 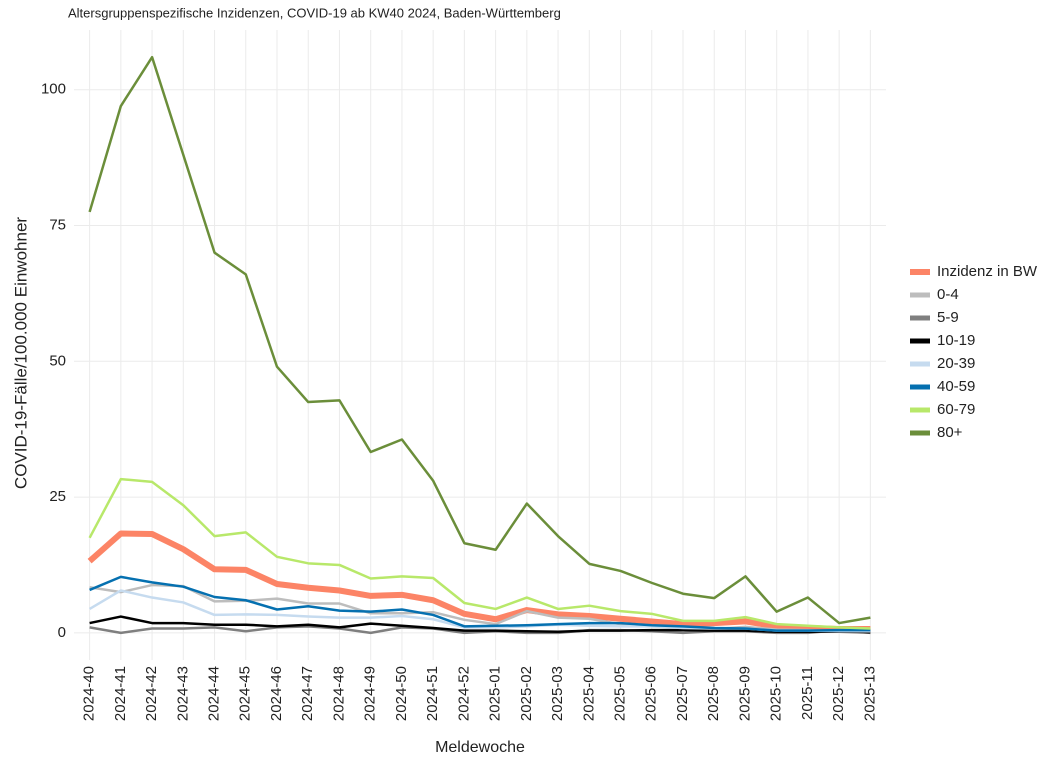 I want to click on x-tick-label: 2024-43, so click(x=182, y=693).